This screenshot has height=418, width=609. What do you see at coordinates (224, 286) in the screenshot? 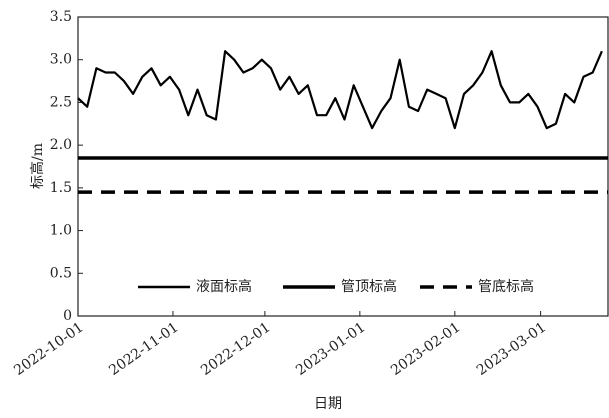
I see `legend-label: 液面标高` at bounding box center [224, 286].